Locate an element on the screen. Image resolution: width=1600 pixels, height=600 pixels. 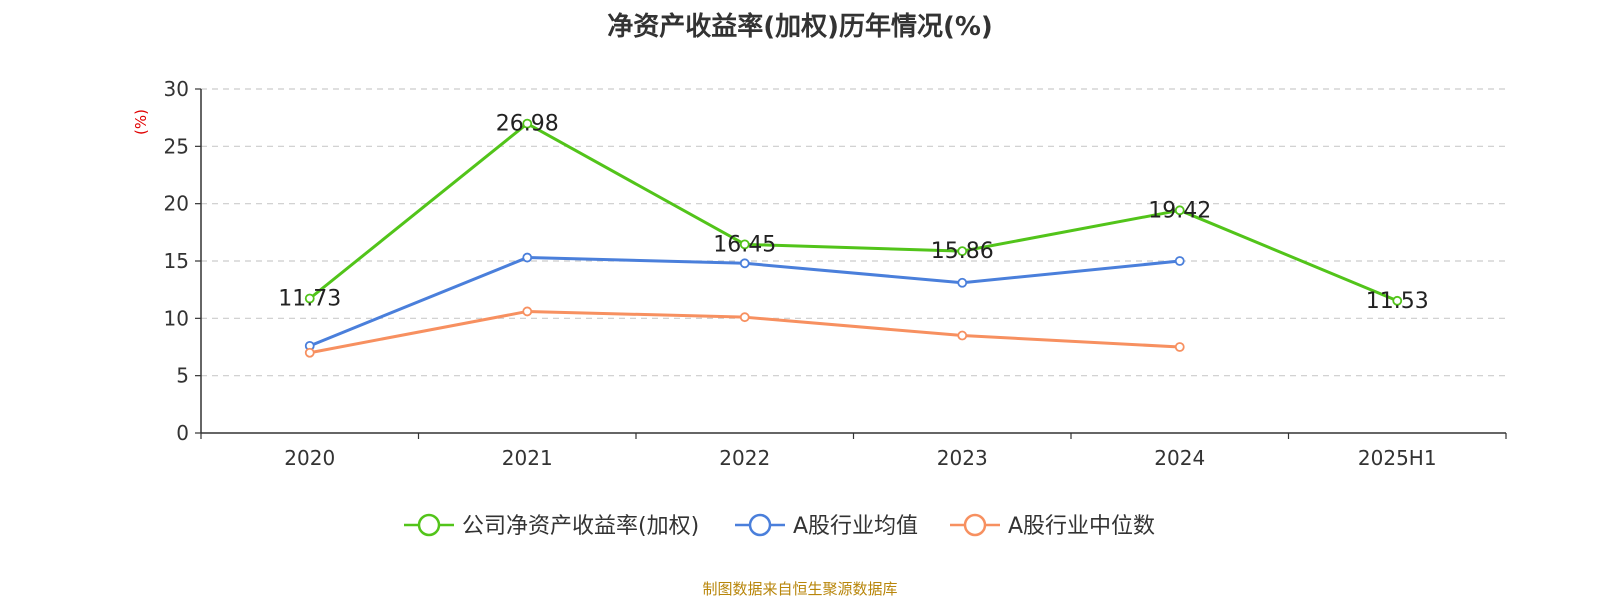
chart-title: 净资产收益率(加权)历年情况(%) is located at coordinates (800, 27).